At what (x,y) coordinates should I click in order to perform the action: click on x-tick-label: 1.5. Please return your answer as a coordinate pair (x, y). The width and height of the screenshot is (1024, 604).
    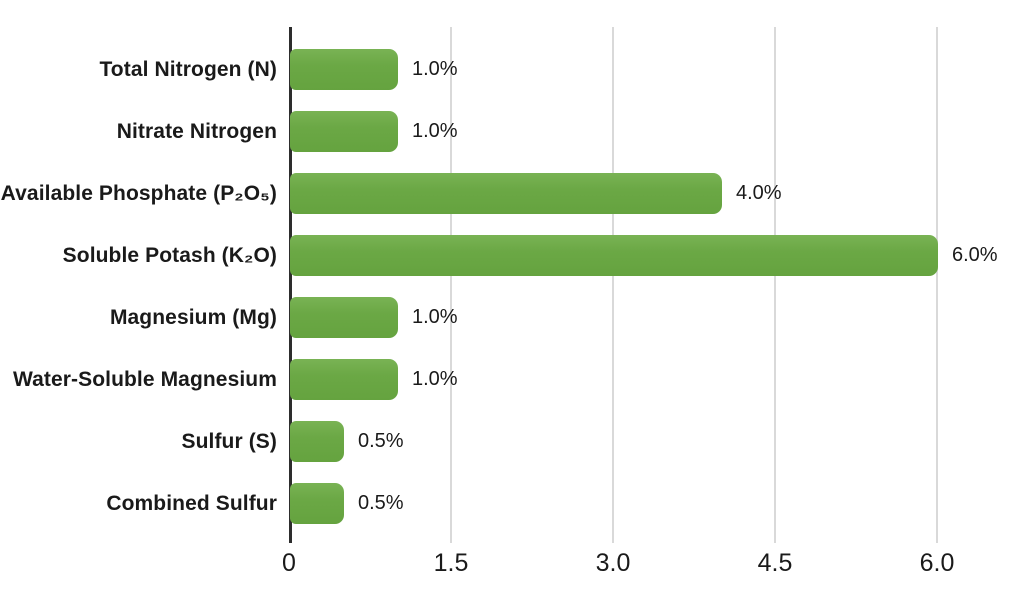
    Looking at the image, I should click on (451, 563).